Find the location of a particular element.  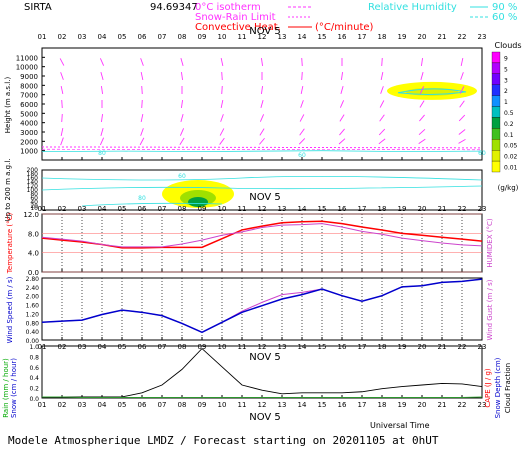

rh-contour-label-4: 60 is located at coordinates (182, 176).